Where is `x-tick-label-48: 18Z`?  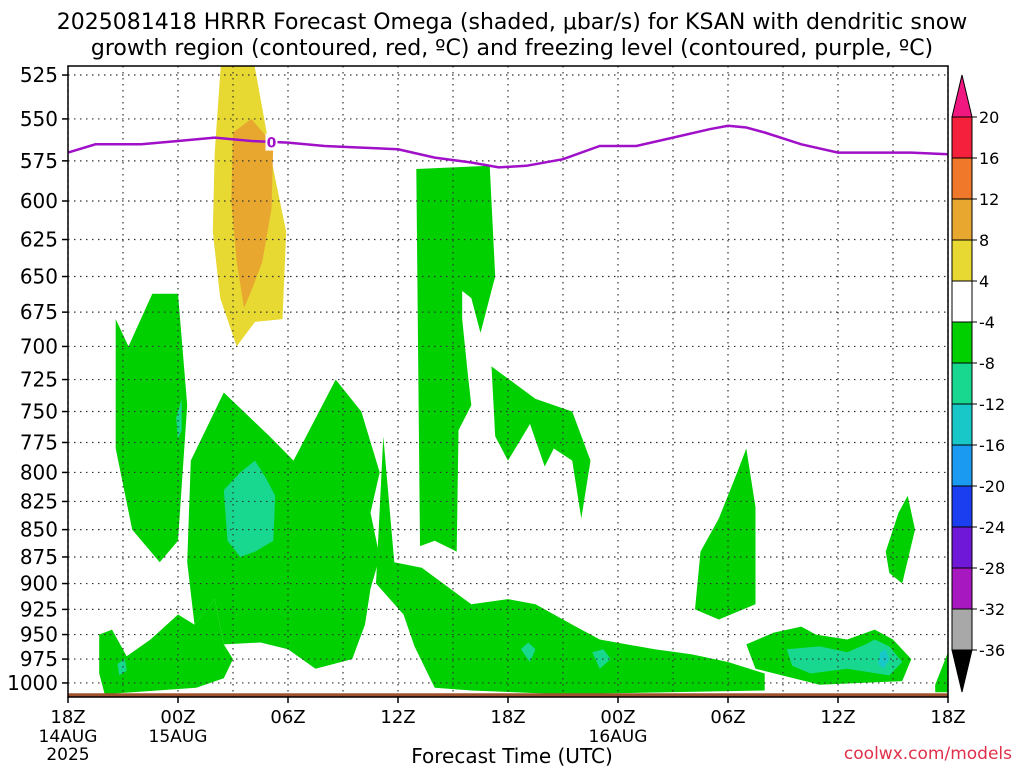
x-tick-label-48: 18Z is located at coordinates (947, 717).